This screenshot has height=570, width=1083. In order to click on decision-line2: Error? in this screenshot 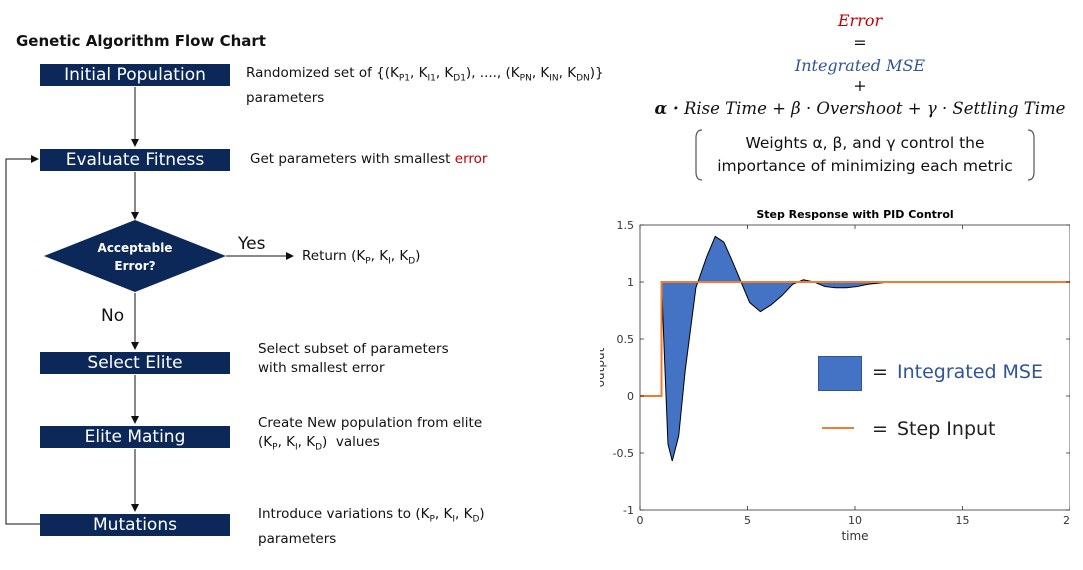, I will do `click(134, 266)`.